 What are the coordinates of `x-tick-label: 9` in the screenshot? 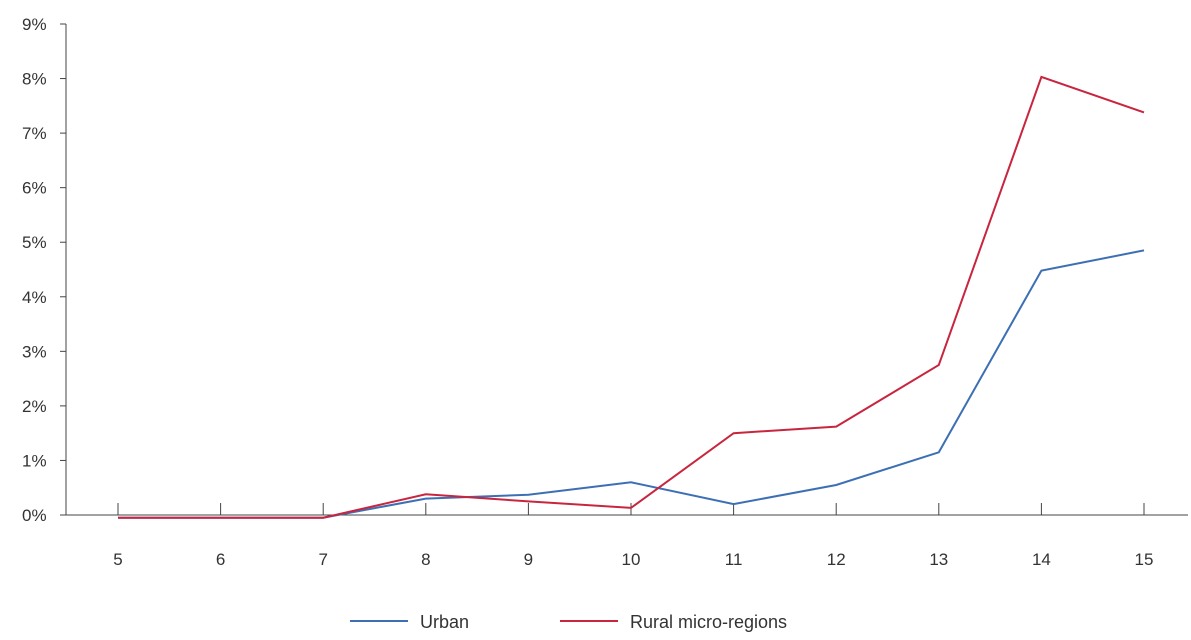 It's located at (528, 559).